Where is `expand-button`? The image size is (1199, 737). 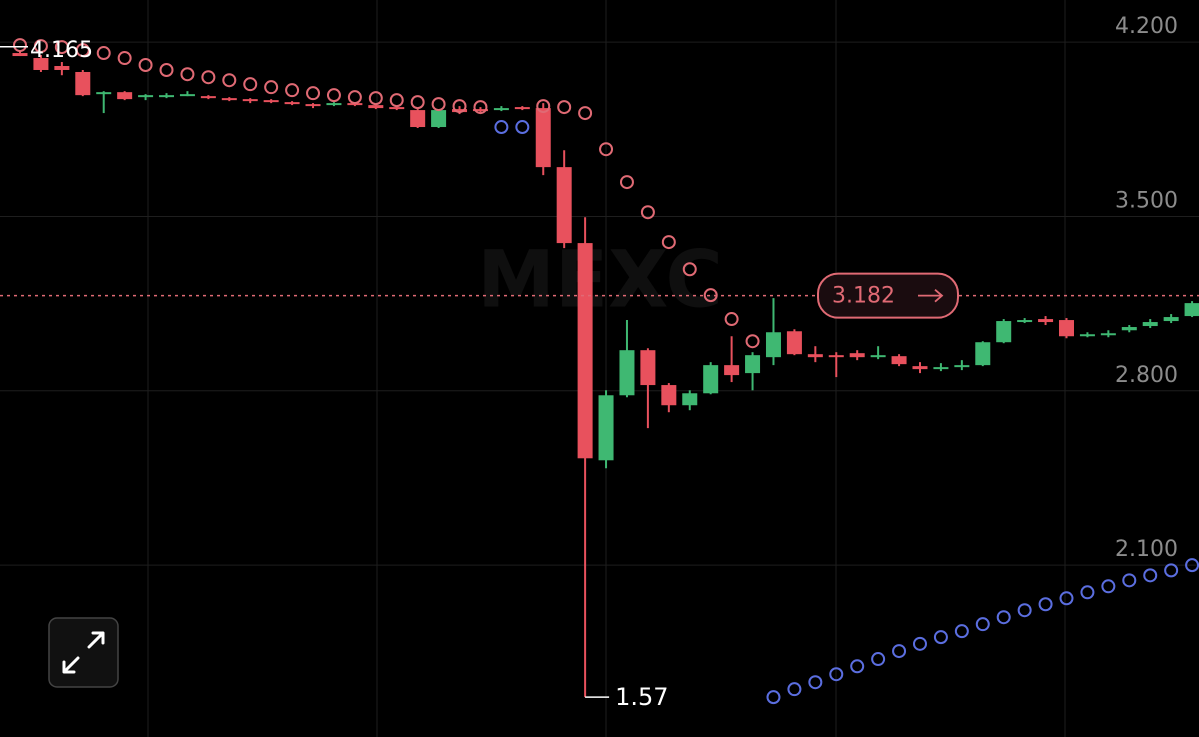 expand-button is located at coordinates (83, 652).